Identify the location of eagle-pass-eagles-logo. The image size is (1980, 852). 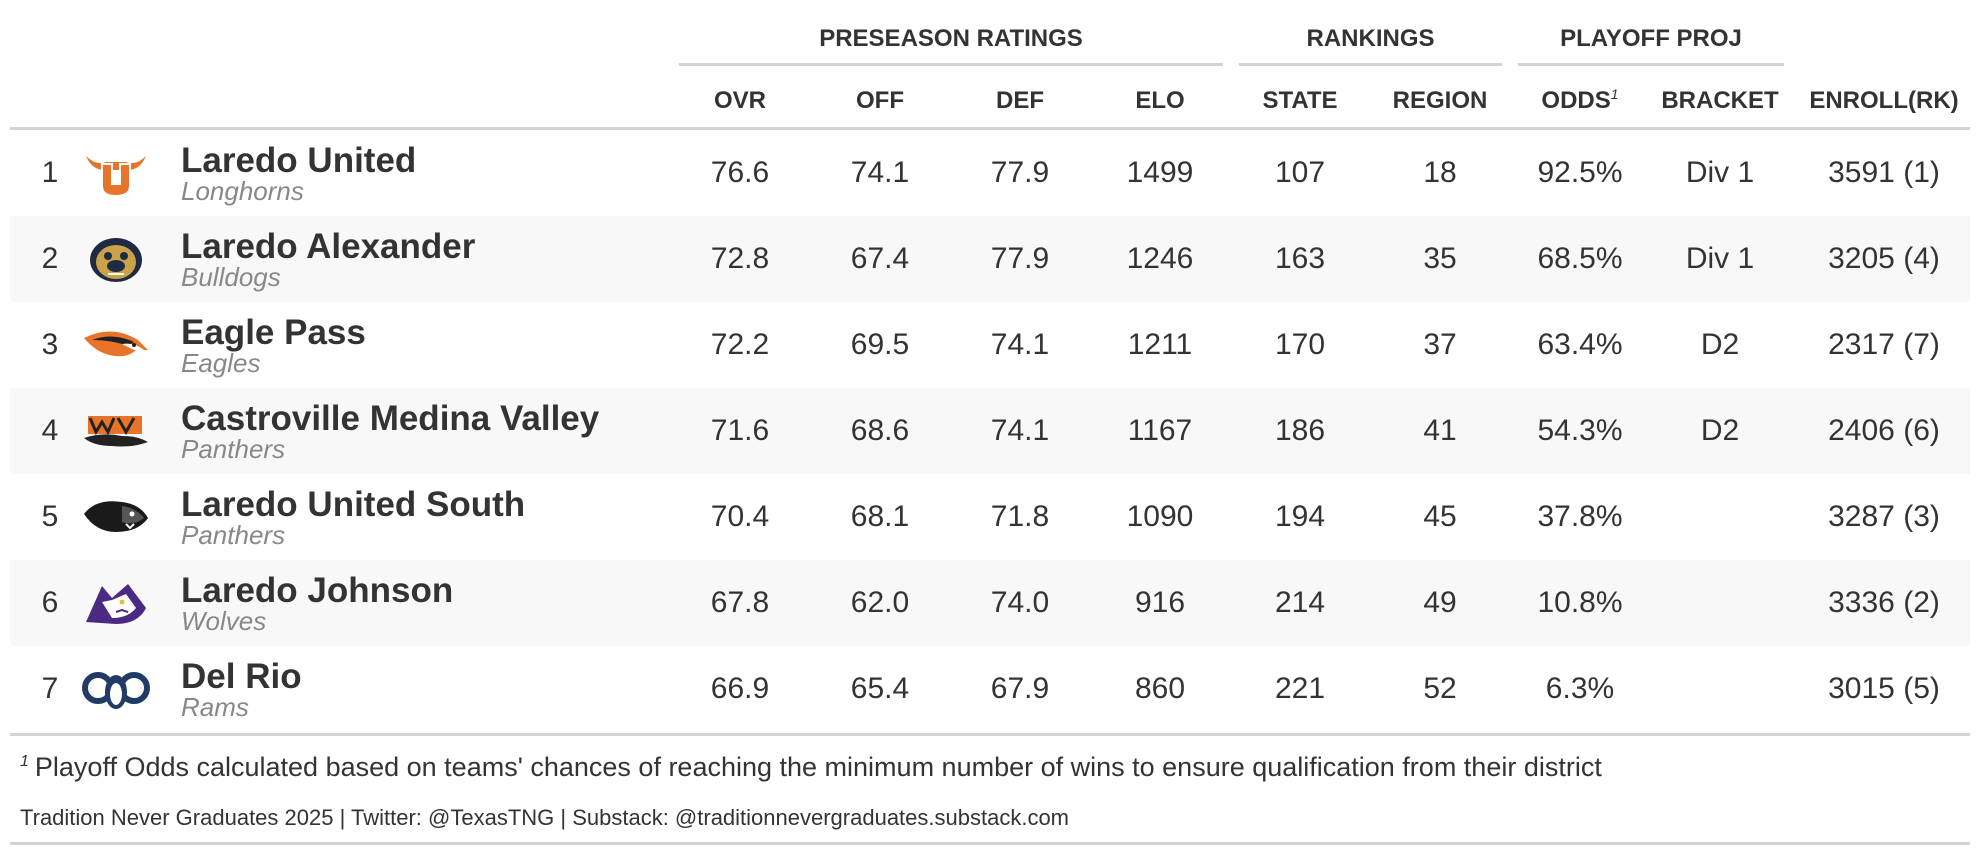
(116, 345).